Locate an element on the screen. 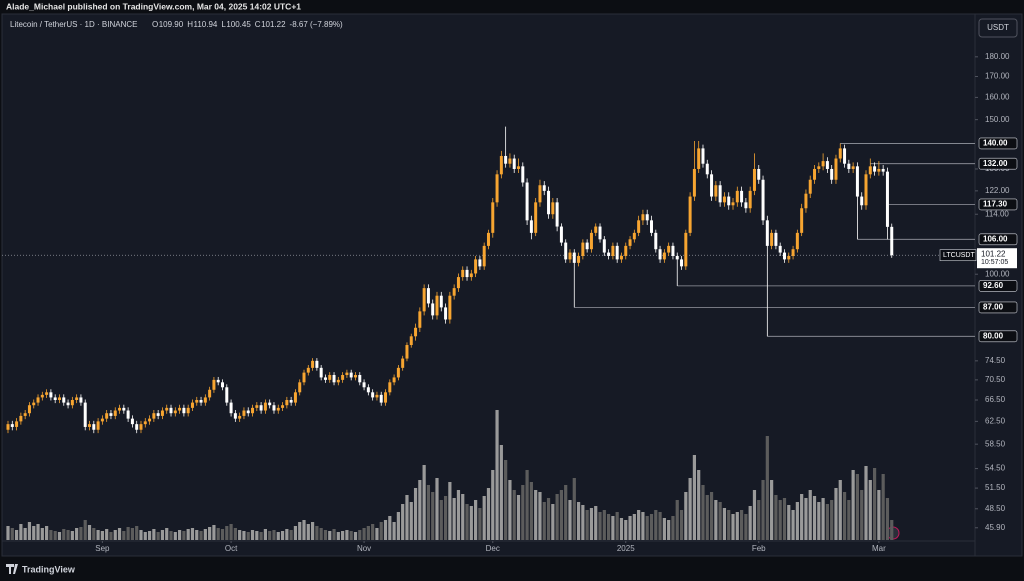 This screenshot has width=1024, height=581. currency-button is located at coordinates (998, 28).